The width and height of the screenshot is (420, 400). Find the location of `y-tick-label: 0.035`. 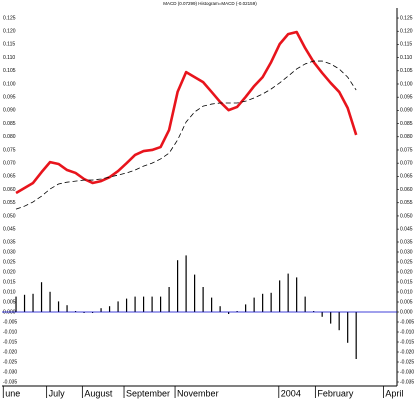

y-tick-label: 0.035 is located at coordinates (406, 242).